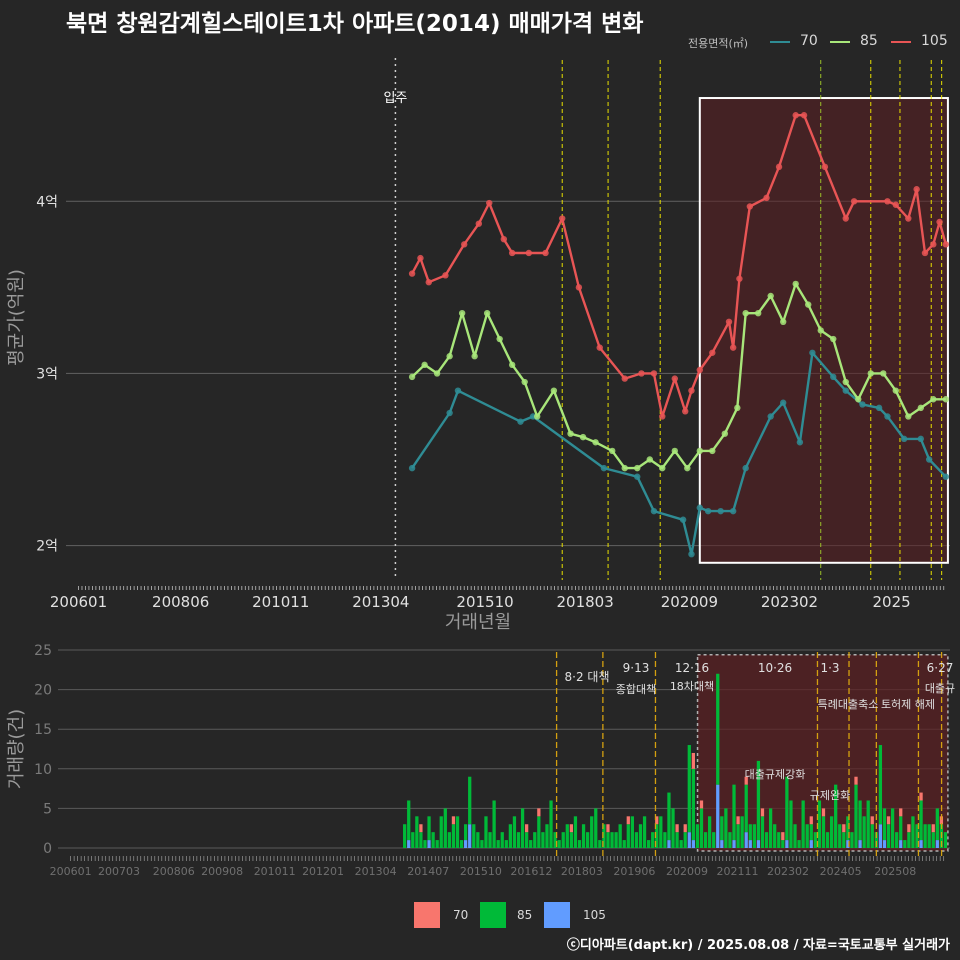 The width and height of the screenshot is (960, 960). I want to click on policy-date-label: 1·3, so click(829, 668).